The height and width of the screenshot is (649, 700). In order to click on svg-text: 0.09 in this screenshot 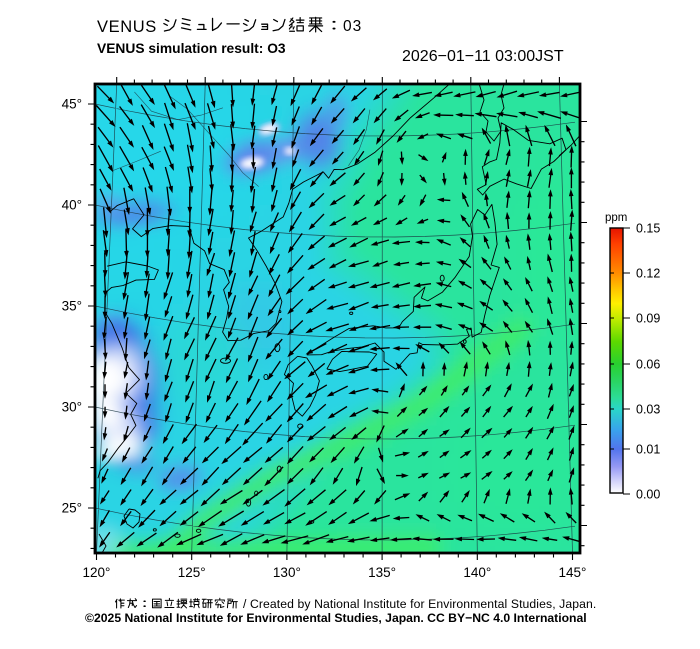, I will do `click(648, 319)`.